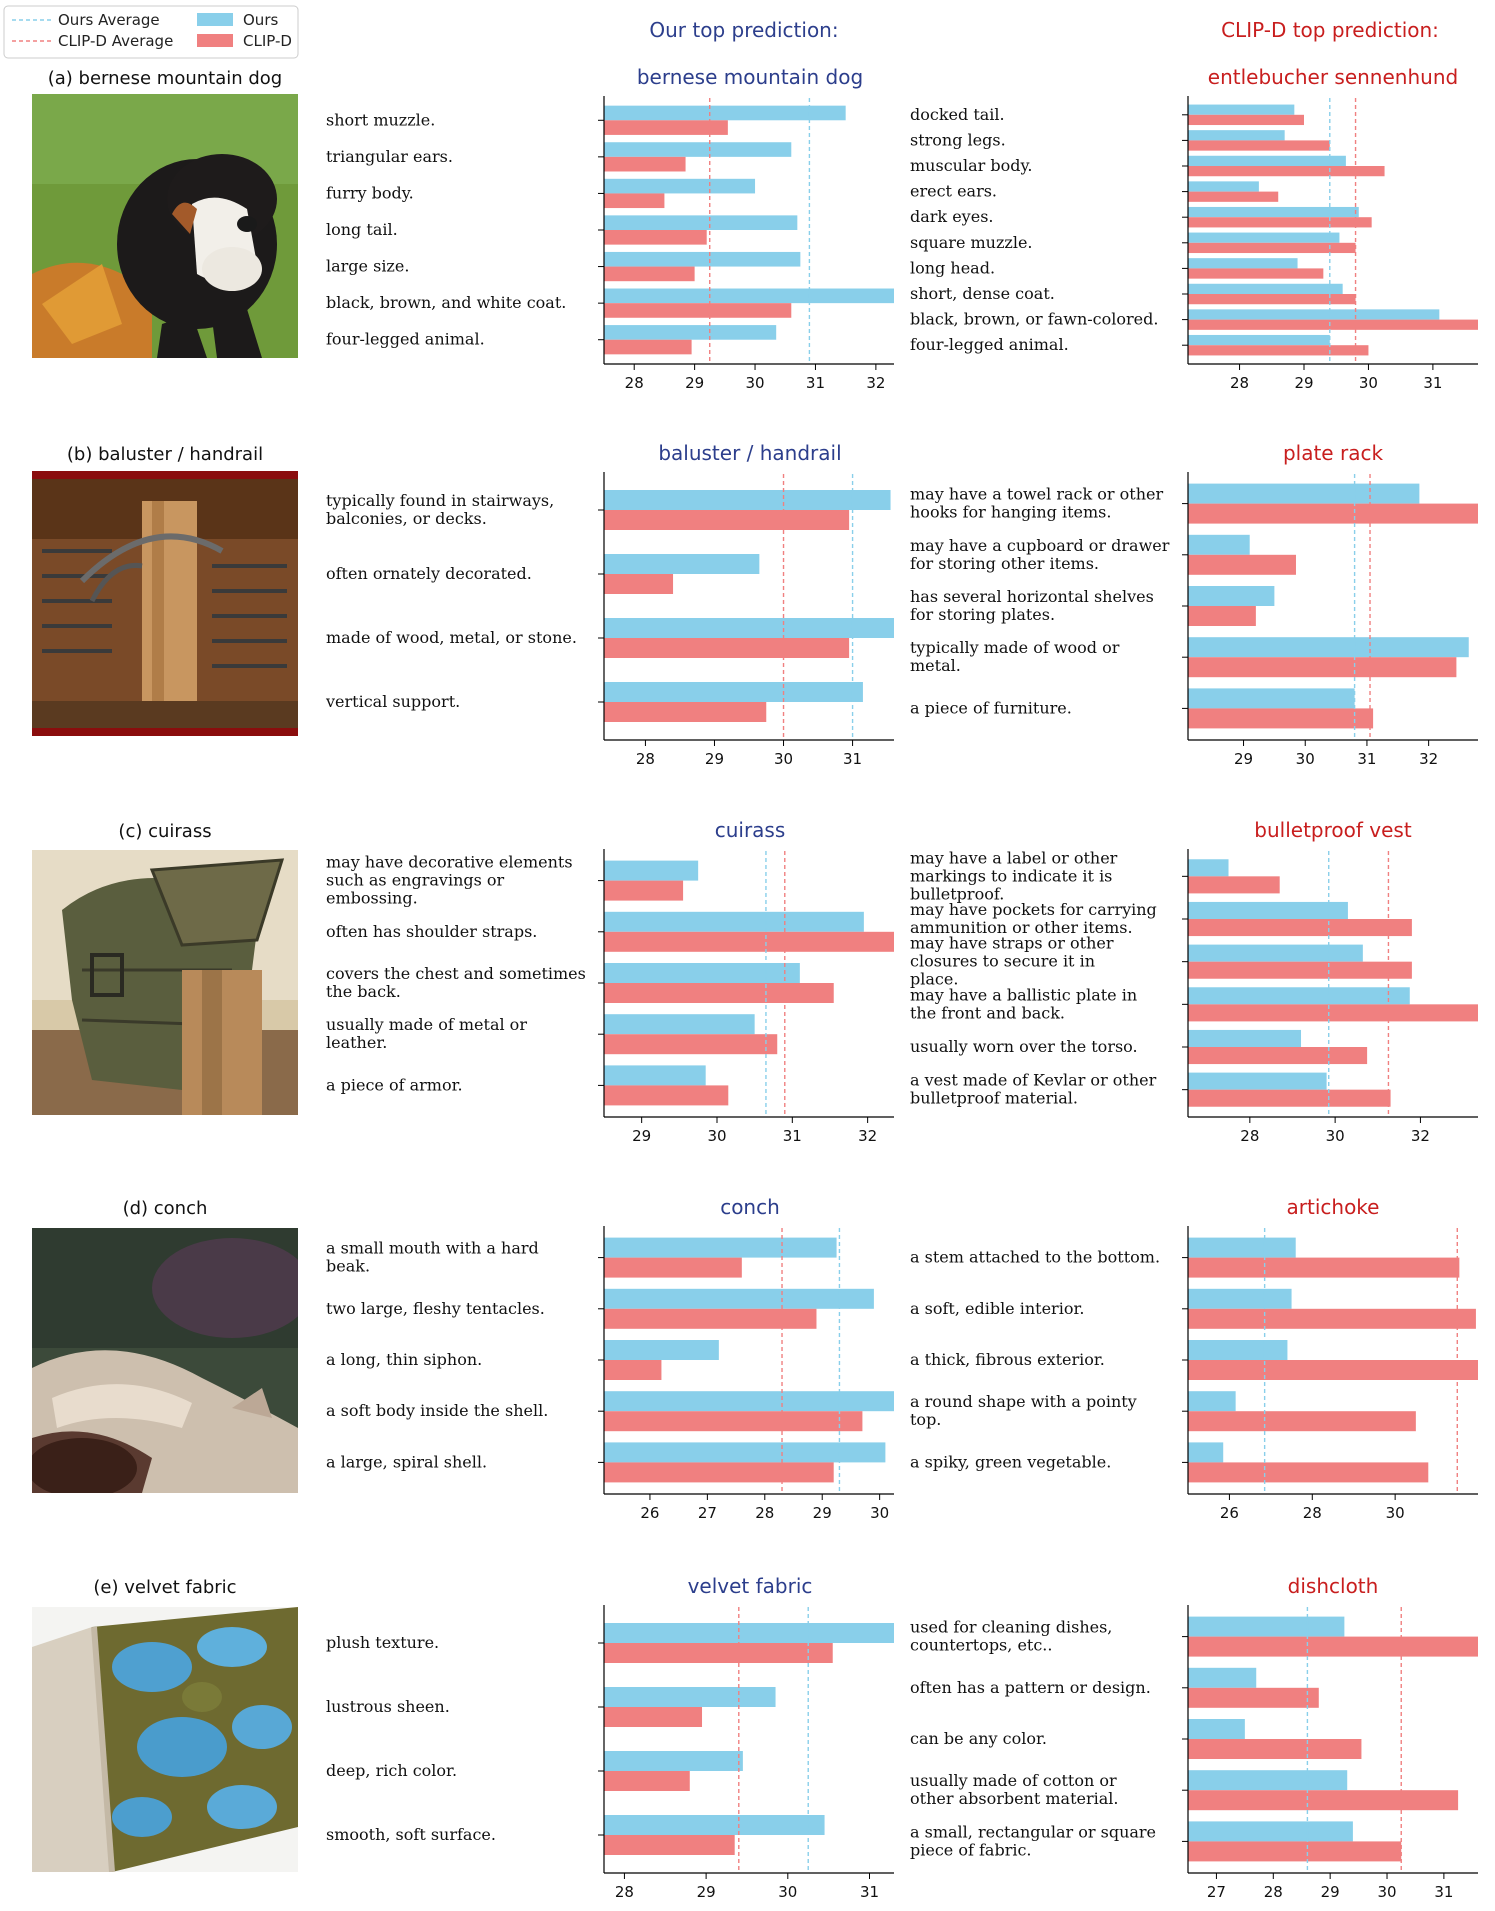 The width and height of the screenshot is (1495, 1911). I want to click on category-label: triangular ears., so click(389, 156).